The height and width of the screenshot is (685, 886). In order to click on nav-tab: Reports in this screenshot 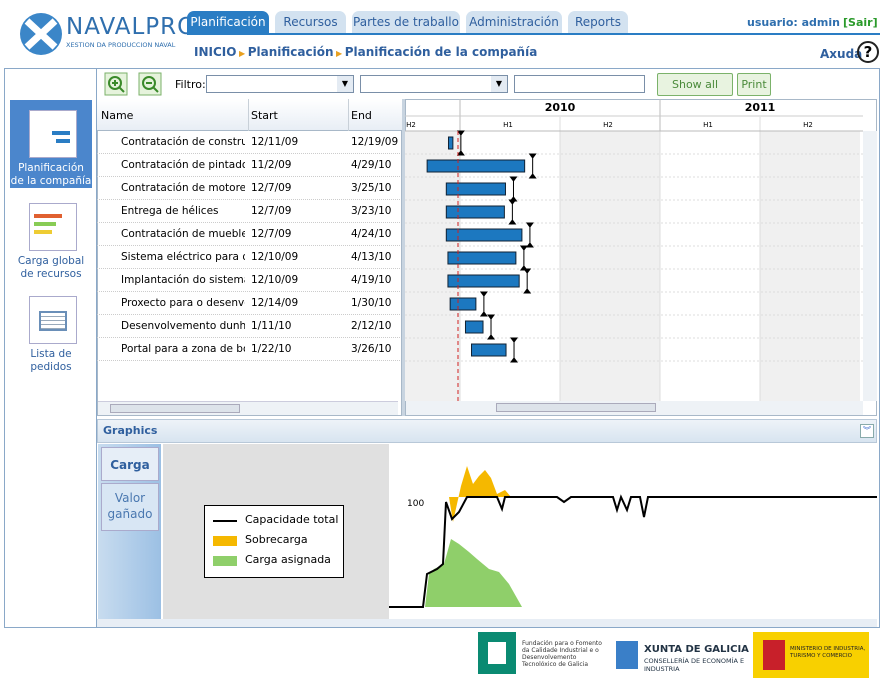, I will do `click(598, 22)`.